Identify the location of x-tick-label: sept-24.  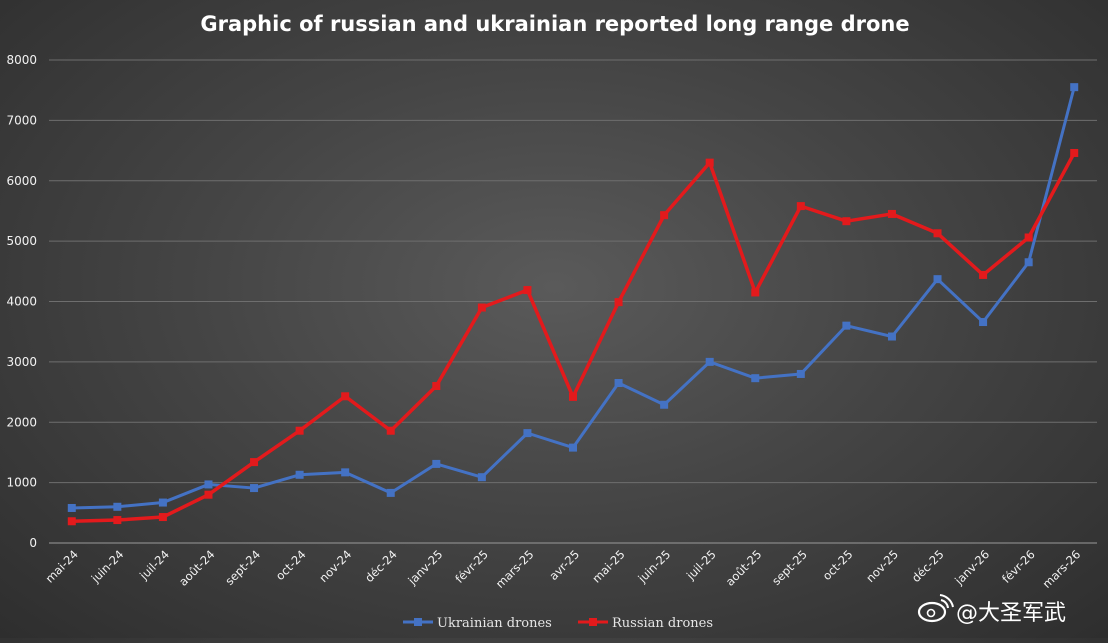
(242, 567).